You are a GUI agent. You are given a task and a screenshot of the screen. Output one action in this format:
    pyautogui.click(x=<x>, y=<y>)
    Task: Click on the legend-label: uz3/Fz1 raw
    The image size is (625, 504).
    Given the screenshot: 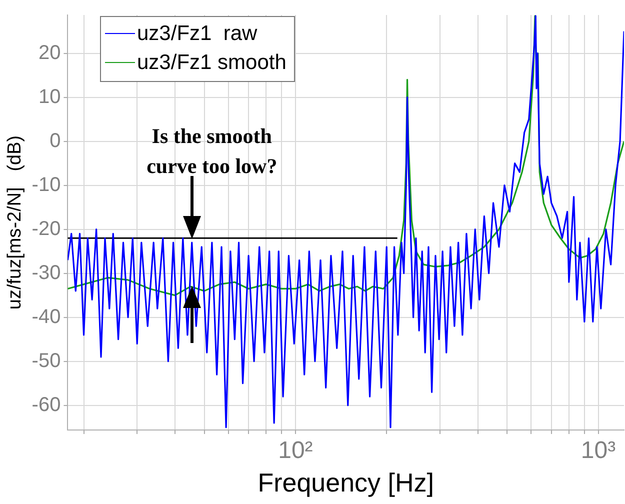 What is the action you would take?
    pyautogui.click(x=197, y=34)
    